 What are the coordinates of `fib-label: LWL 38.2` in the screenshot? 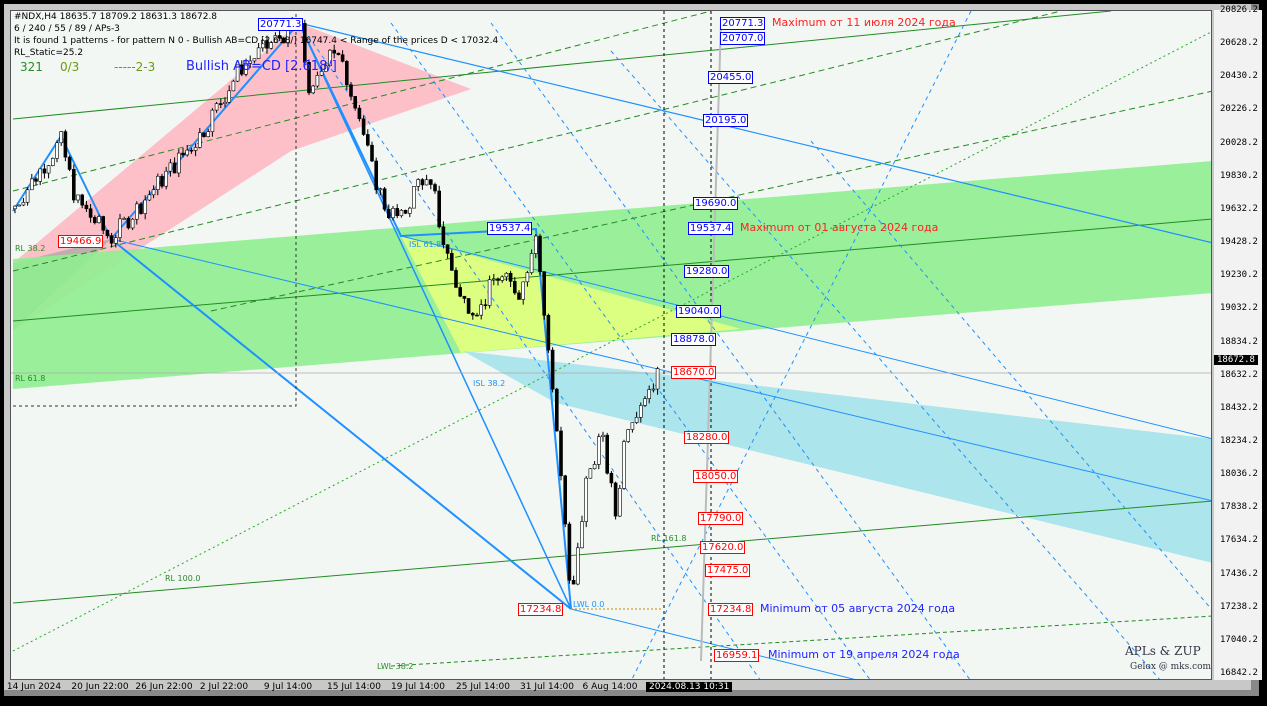 It's located at (395, 666).